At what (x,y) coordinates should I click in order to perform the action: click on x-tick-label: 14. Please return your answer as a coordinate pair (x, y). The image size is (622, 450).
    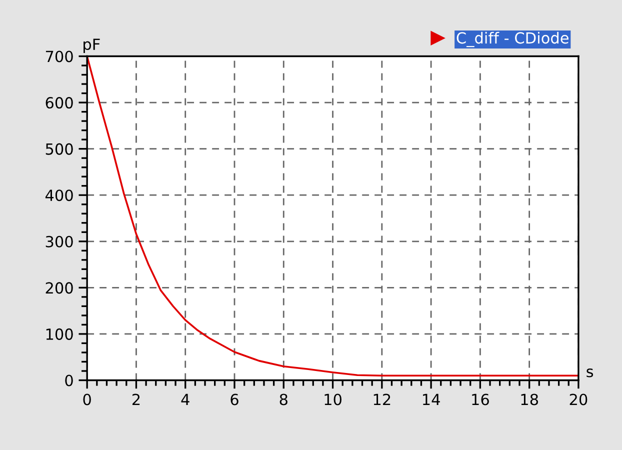
    Looking at the image, I should click on (431, 400).